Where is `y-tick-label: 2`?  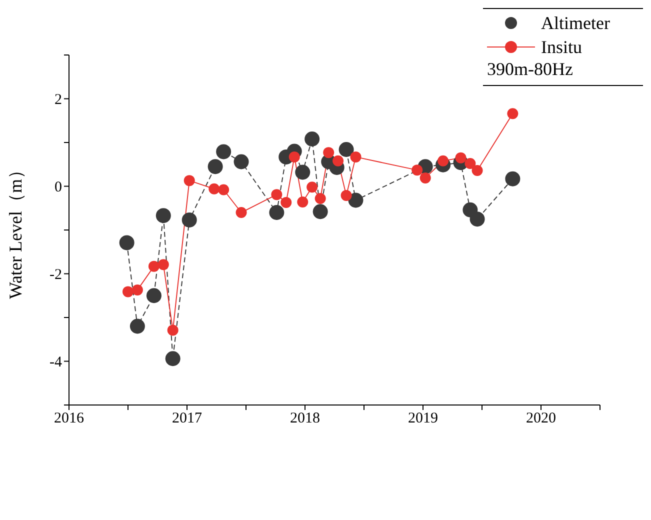 y-tick-label: 2 is located at coordinates (58, 100).